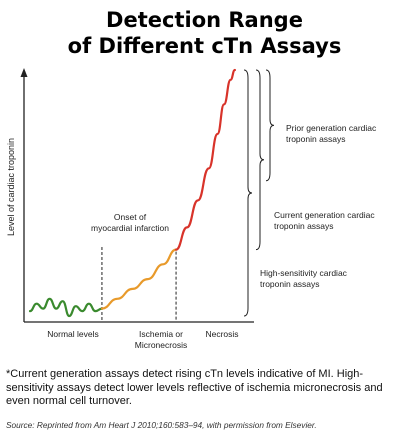  What do you see at coordinates (161, 345) in the screenshot?
I see `x-category-ischemia-line2: Micronecrosis` at bounding box center [161, 345].